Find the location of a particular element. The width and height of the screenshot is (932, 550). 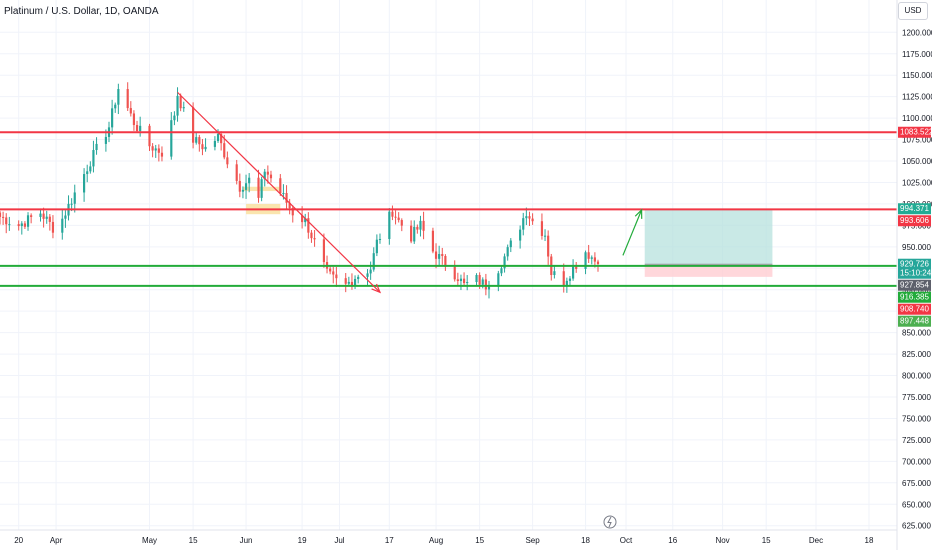

currency-button: USD is located at coordinates (913, 11).